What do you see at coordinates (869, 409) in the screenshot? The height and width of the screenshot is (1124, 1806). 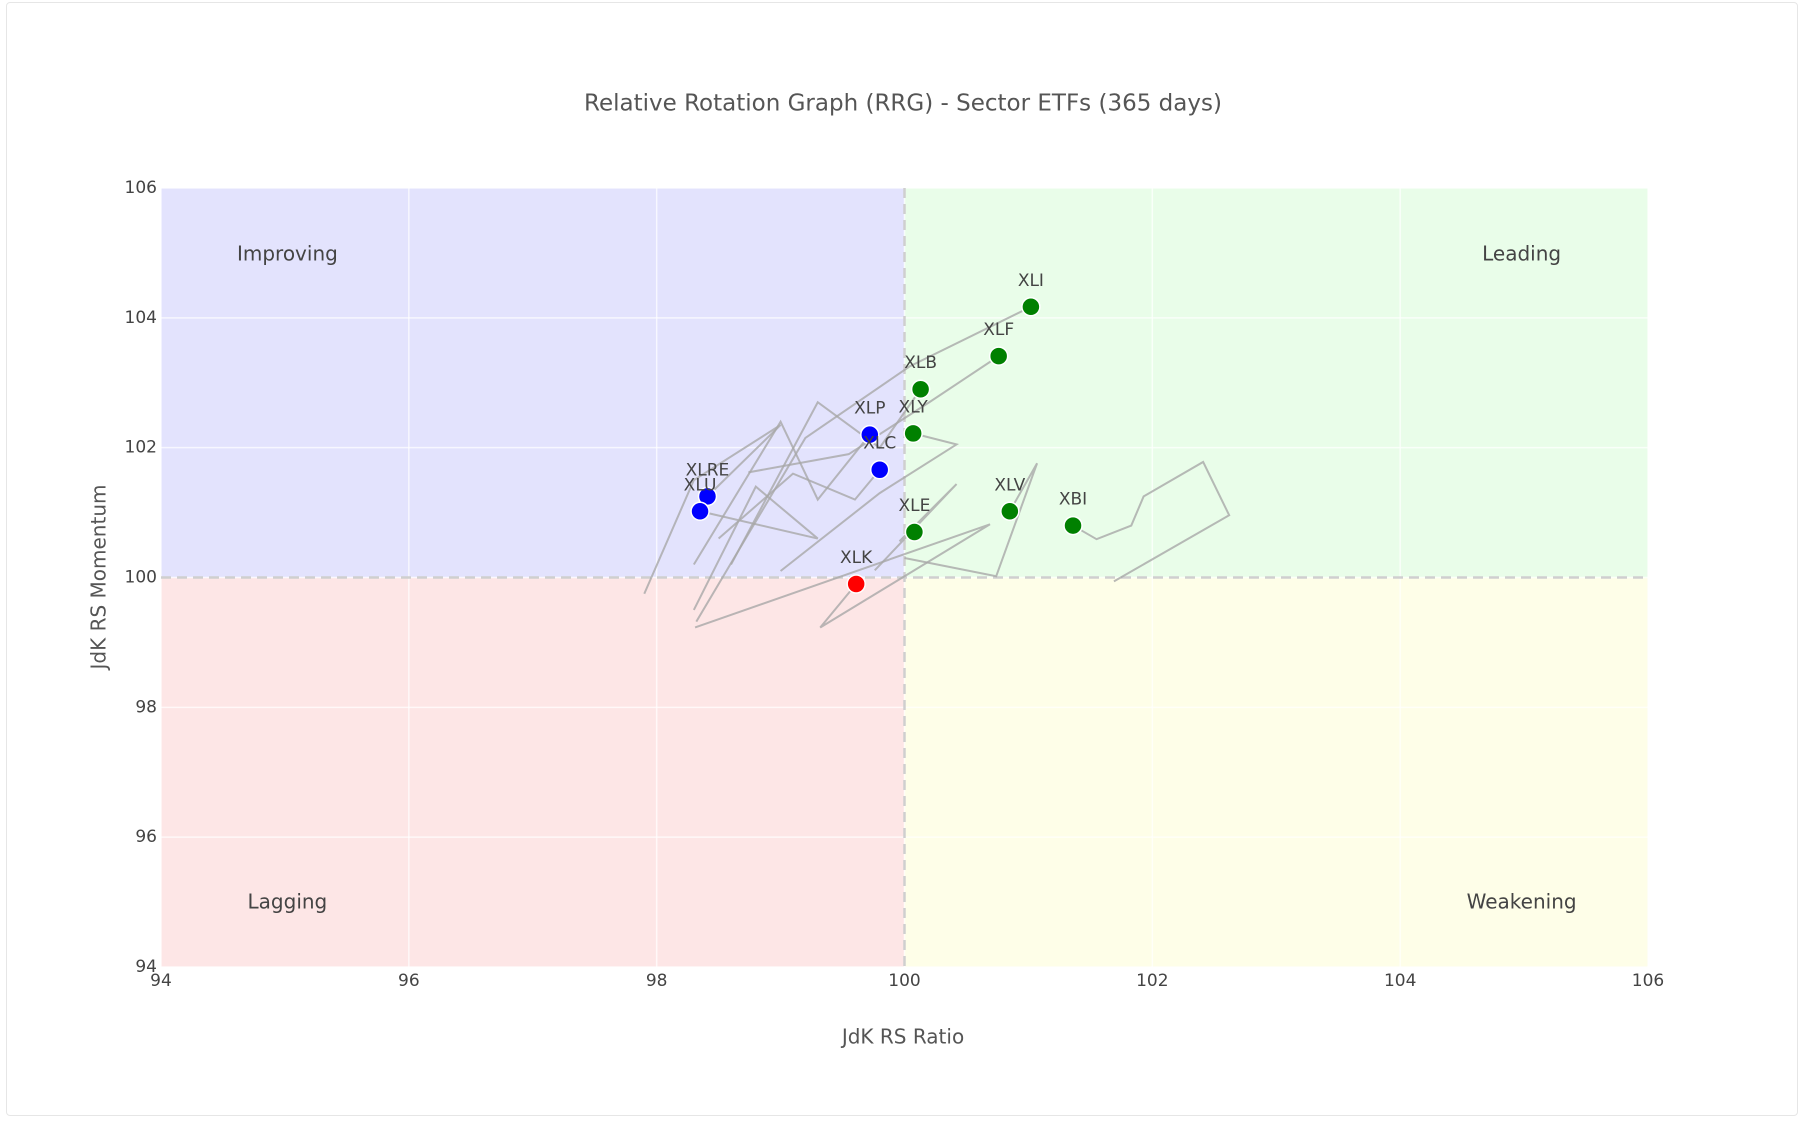 I see `point-label: XLP` at bounding box center [869, 409].